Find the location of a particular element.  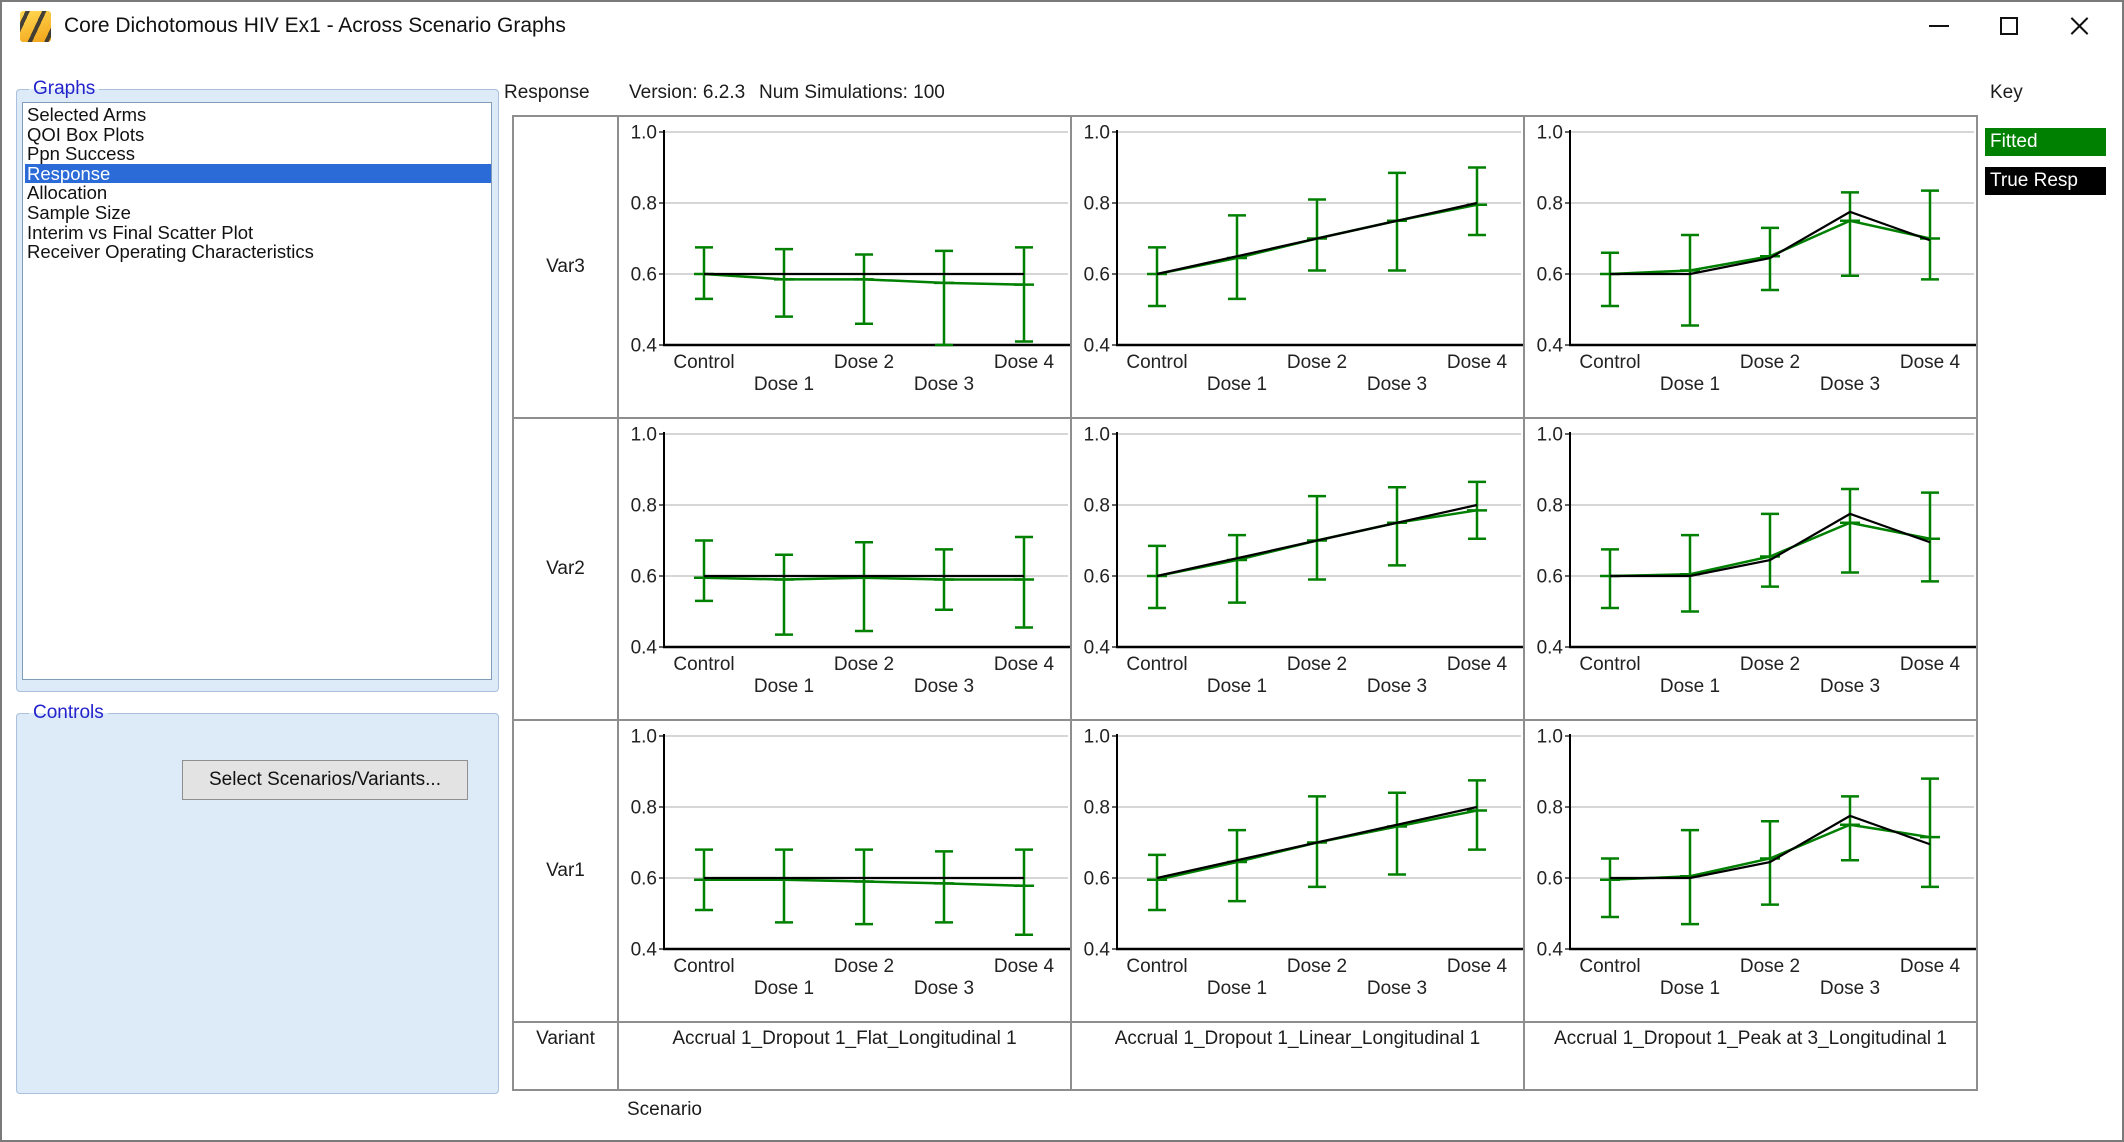

minimize-button is located at coordinates (1939, 26).